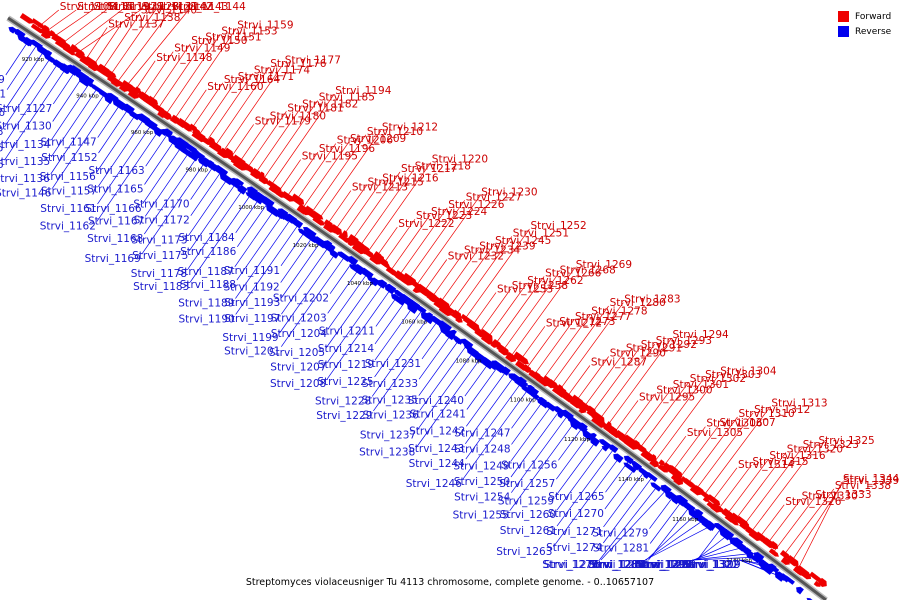 The image size is (900, 600). I want to click on reverse-gene-label: Strvi_1188, so click(208, 285).